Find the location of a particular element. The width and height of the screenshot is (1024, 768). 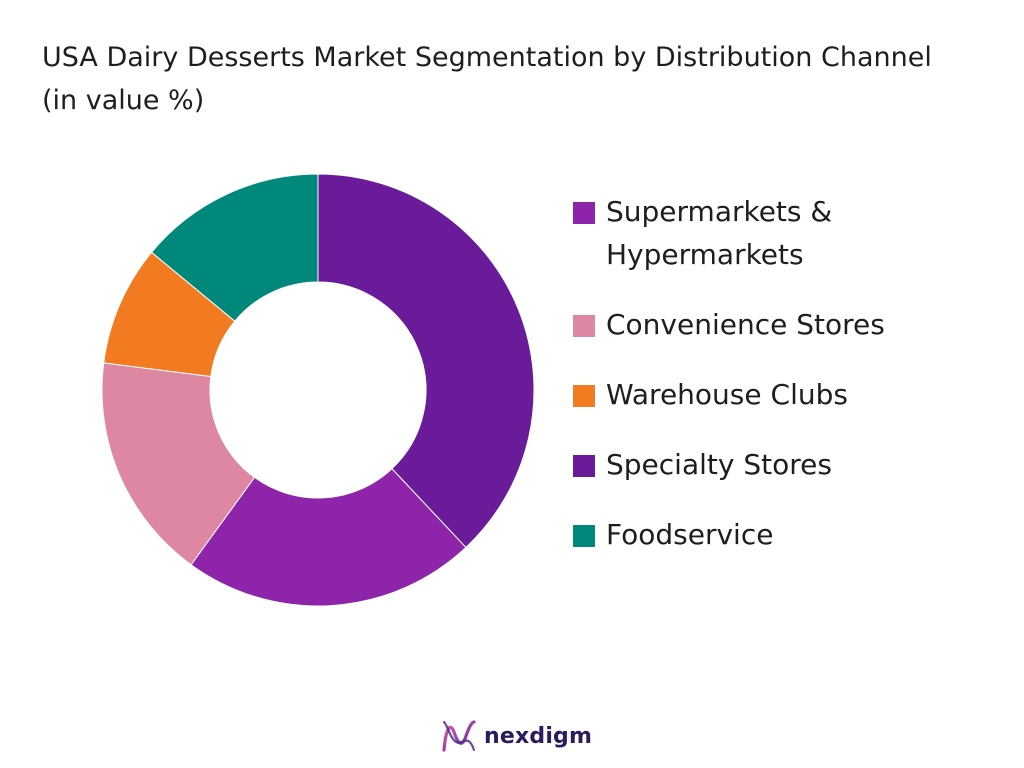

slice-foodservice is located at coordinates (234, 247).